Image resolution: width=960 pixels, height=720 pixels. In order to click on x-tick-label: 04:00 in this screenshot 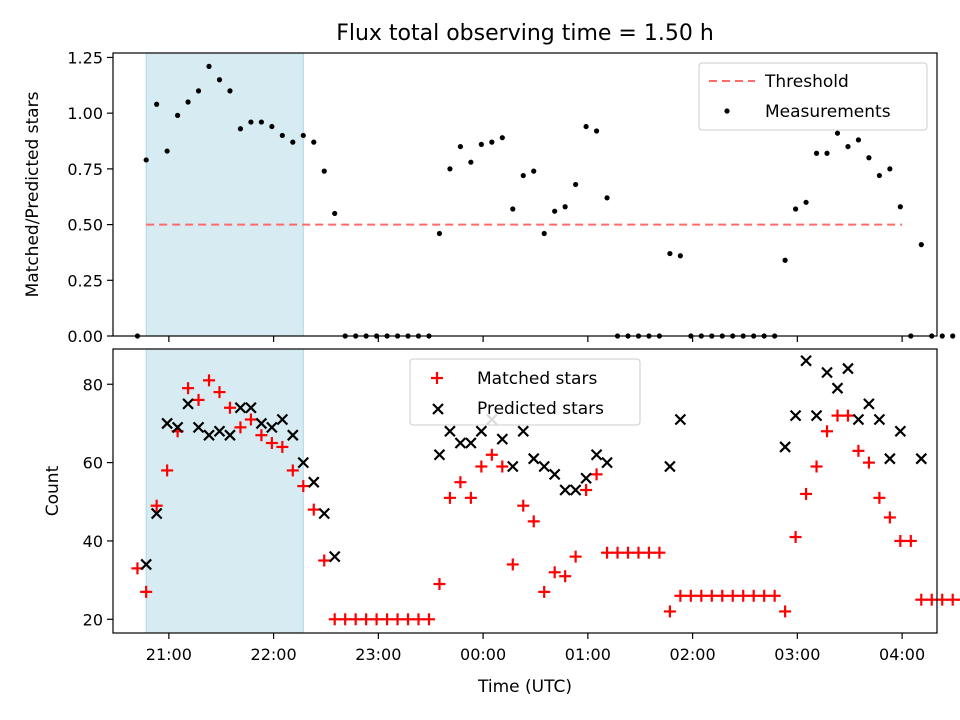, I will do `click(902, 654)`.